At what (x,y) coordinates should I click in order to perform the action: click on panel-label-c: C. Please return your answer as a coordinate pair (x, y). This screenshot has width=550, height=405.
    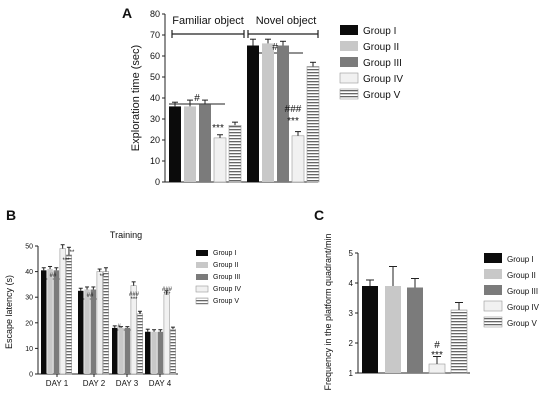
    Looking at the image, I should click on (319, 215).